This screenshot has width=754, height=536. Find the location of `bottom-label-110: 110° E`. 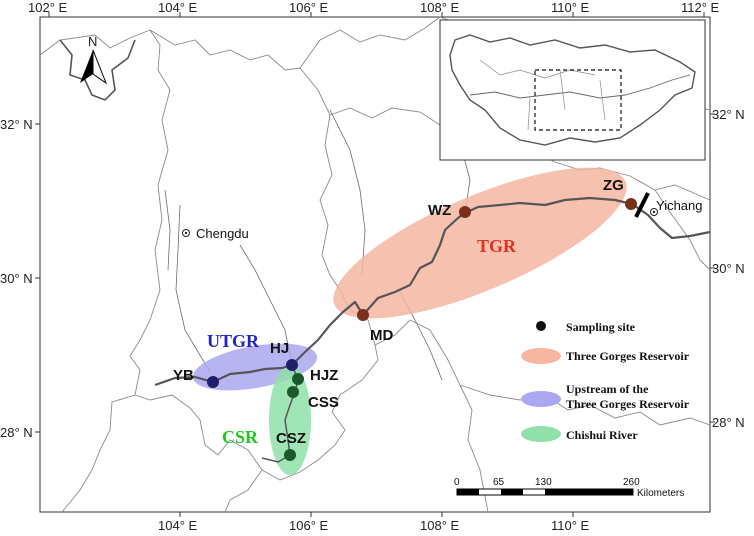

bottom-label-110: 110° E is located at coordinates (570, 525).